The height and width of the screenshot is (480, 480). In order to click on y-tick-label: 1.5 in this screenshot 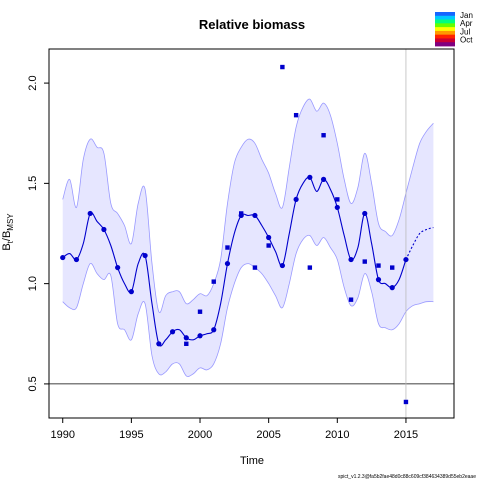, I will do `click(33, 183)`.